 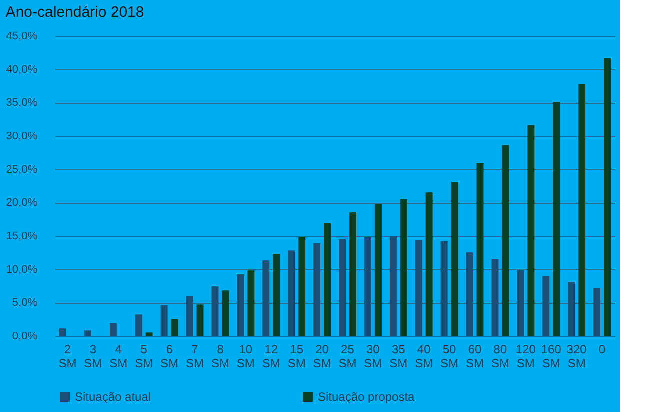 What do you see at coordinates (449, 356) in the screenshot?
I see `x-tick-label: 50 SM` at bounding box center [449, 356].